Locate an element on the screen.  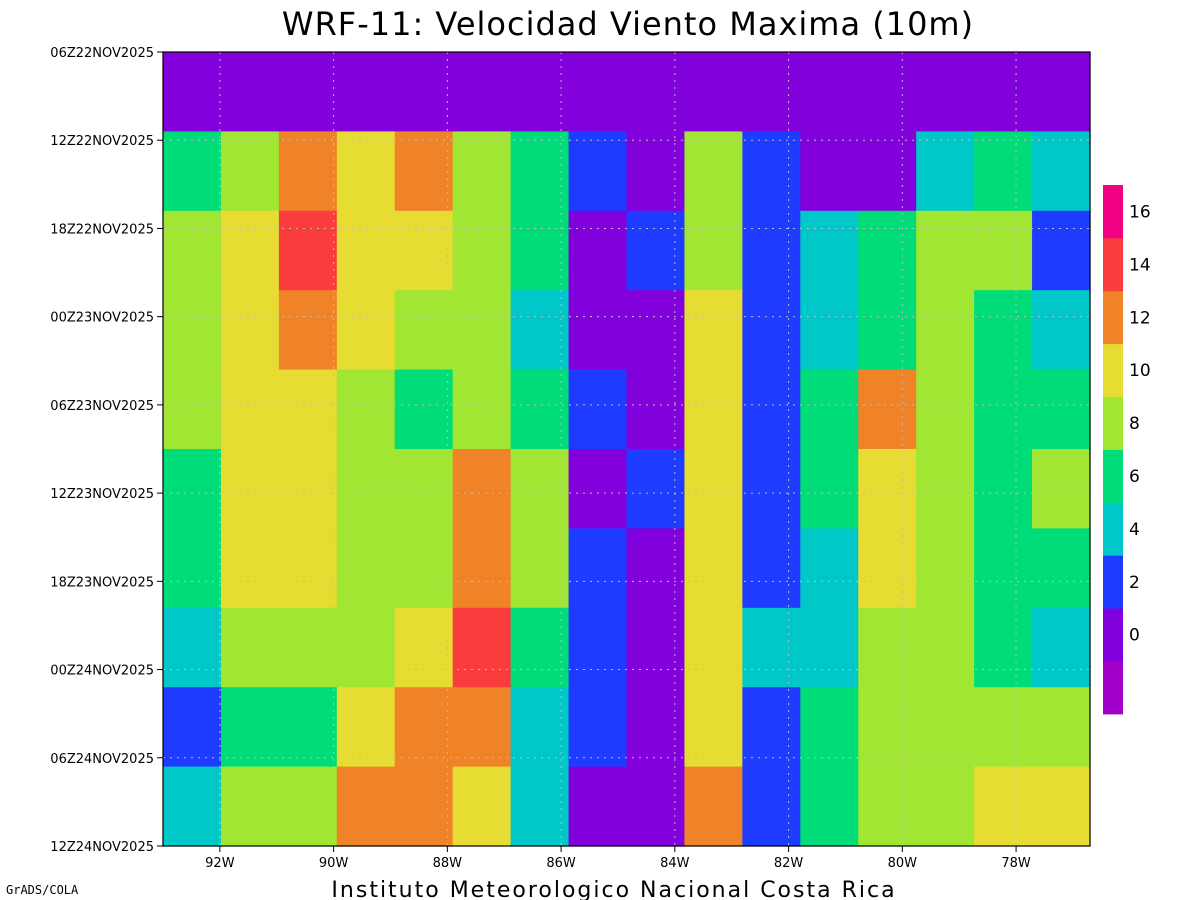
y-tick-label: 18Z22NOV2025 is located at coordinates (102, 229).